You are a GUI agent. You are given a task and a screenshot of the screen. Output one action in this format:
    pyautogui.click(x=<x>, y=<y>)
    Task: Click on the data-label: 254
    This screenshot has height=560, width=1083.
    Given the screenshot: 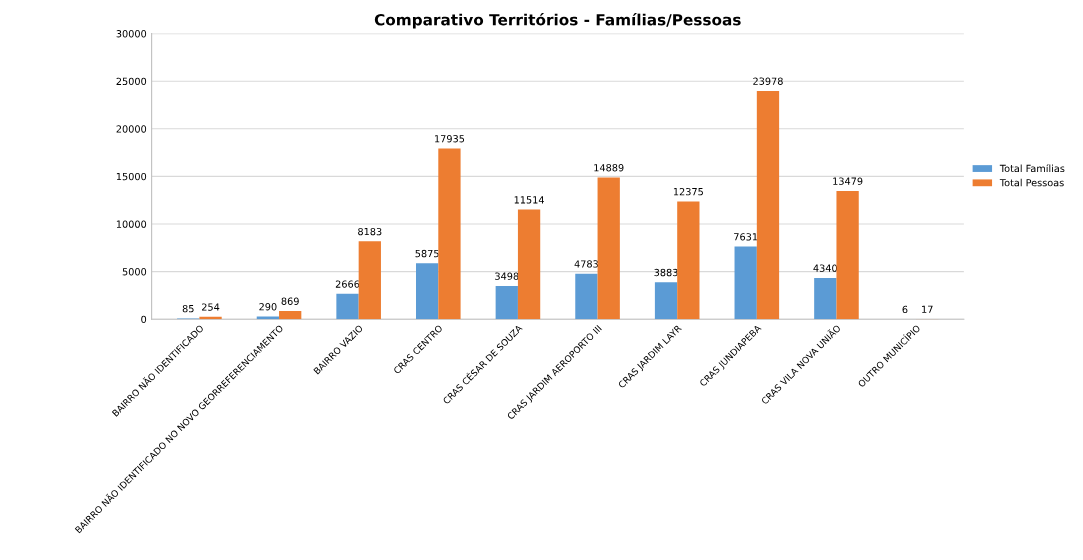 What is the action you would take?
    pyautogui.click(x=210, y=307)
    